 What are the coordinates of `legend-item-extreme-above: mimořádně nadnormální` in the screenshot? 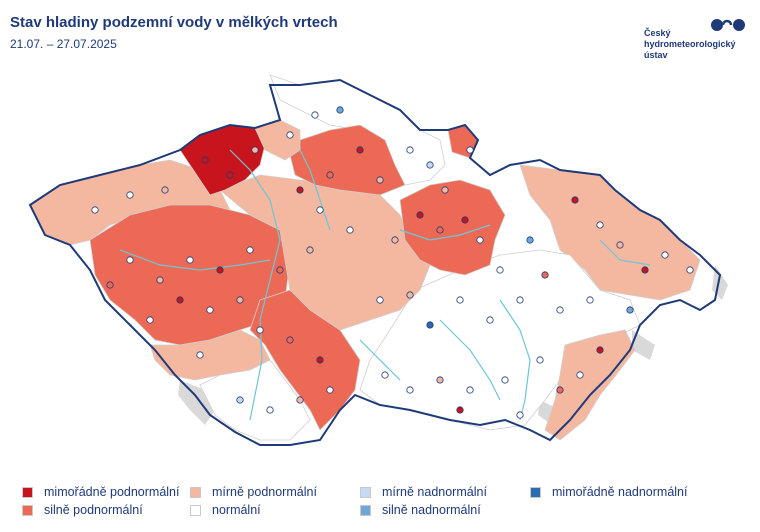 It's located at (609, 492).